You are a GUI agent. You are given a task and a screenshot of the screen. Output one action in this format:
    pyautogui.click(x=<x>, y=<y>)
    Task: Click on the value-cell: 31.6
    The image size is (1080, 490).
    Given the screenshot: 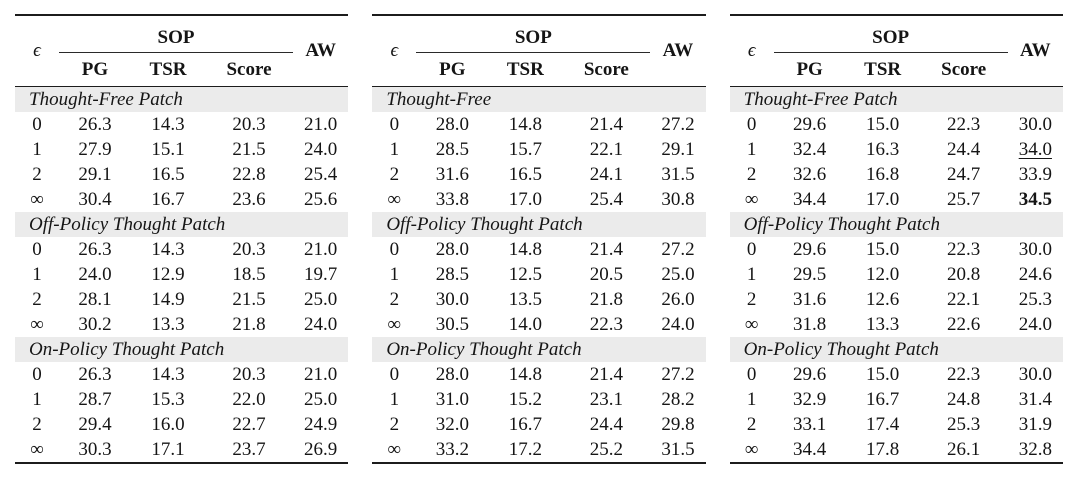 What is the action you would take?
    pyautogui.click(x=452, y=174)
    